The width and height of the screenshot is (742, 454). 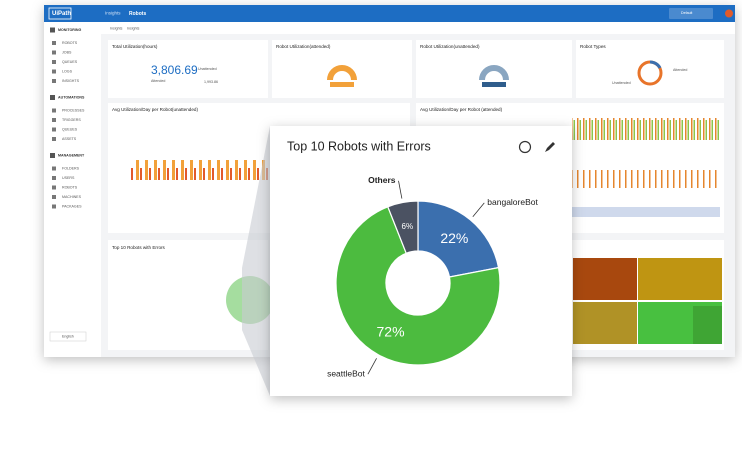 I want to click on card-title: Avg Utilization/Day per Robot (attended), so click(x=461, y=109).